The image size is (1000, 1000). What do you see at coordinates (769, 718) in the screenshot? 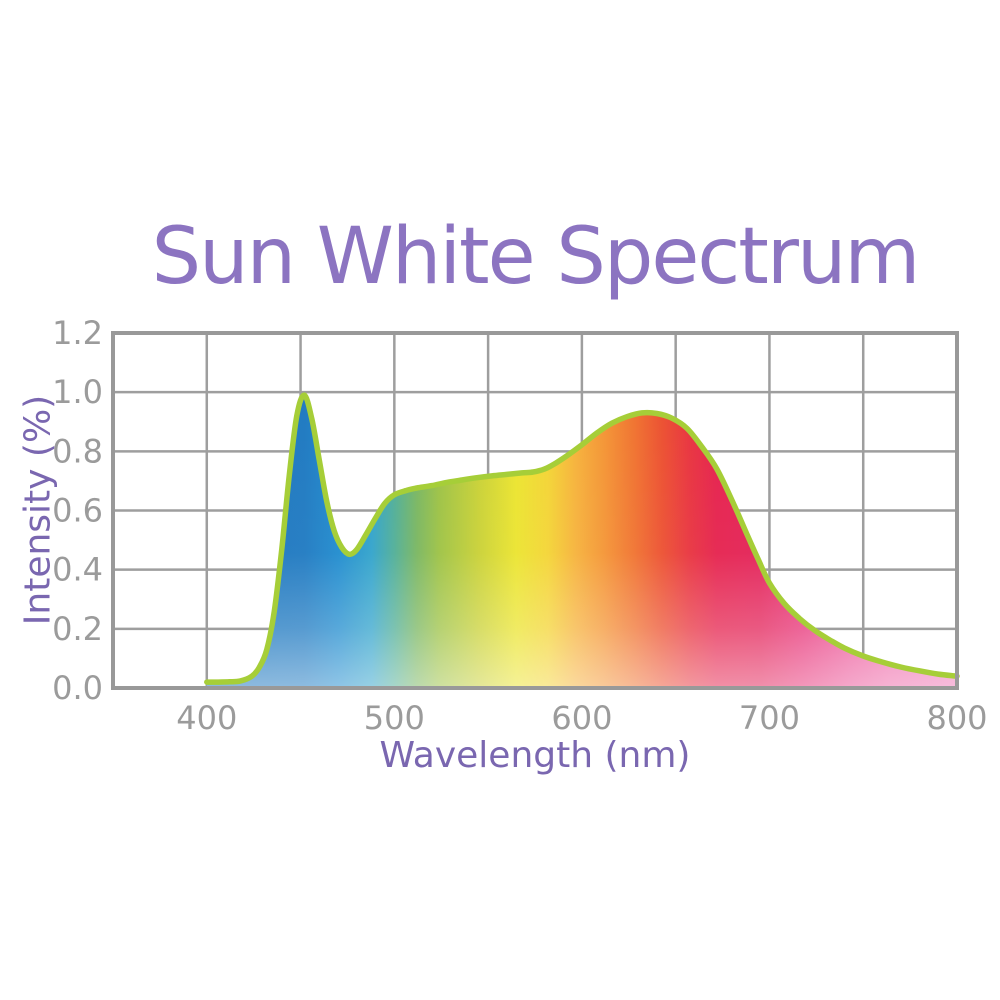
I see `x-tick-label: 700` at bounding box center [769, 718].